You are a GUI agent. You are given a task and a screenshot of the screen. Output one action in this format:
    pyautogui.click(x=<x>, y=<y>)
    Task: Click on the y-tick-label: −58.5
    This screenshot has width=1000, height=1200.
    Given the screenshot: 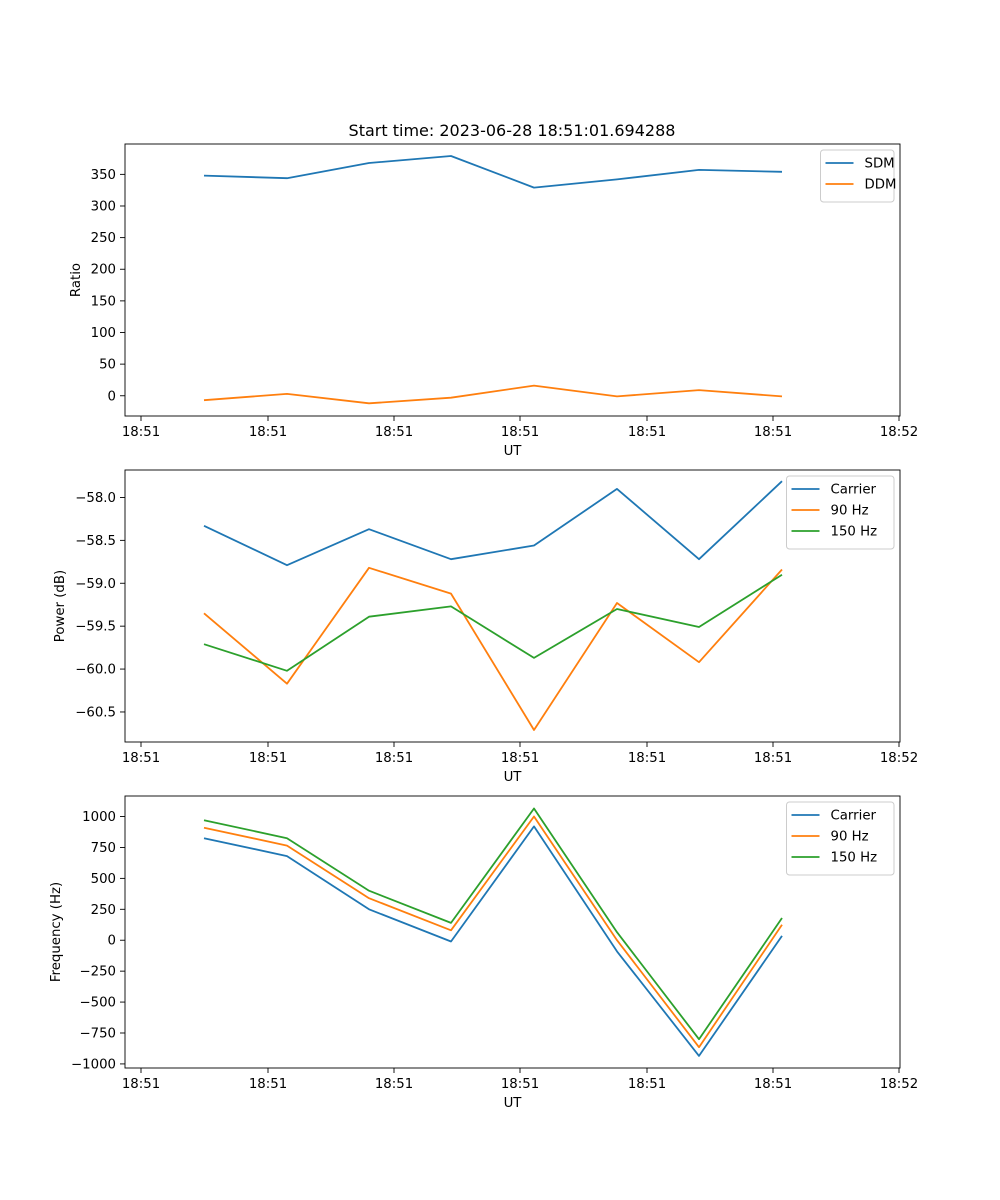 What is the action you would take?
    pyautogui.click(x=95, y=541)
    